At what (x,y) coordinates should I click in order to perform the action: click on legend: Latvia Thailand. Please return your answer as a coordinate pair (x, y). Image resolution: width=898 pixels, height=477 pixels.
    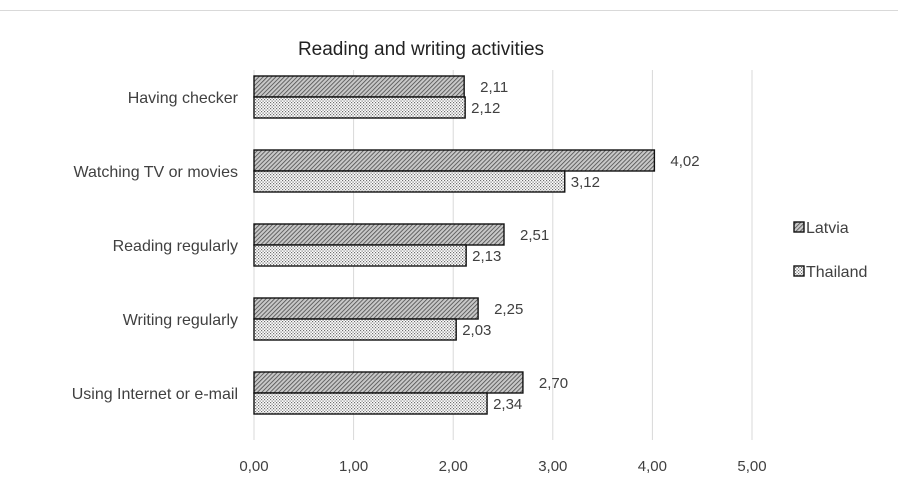
    Looking at the image, I should click on (830, 250).